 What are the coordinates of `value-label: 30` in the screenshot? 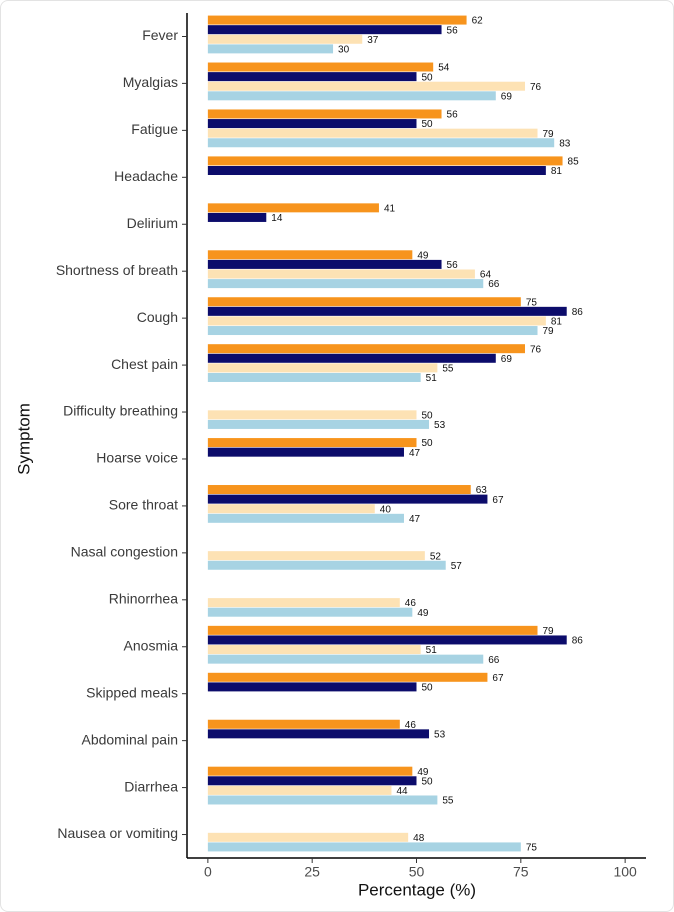 It's located at (344, 50).